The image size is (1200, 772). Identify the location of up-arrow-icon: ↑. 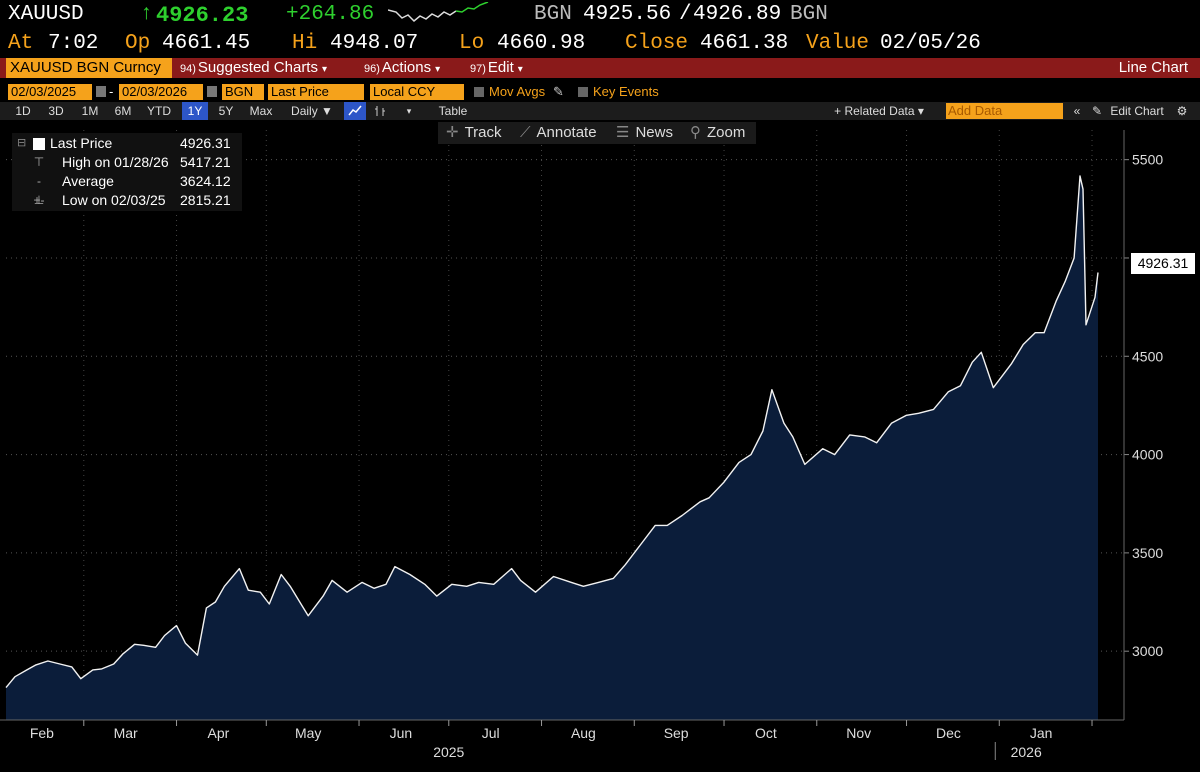
(146, 14).